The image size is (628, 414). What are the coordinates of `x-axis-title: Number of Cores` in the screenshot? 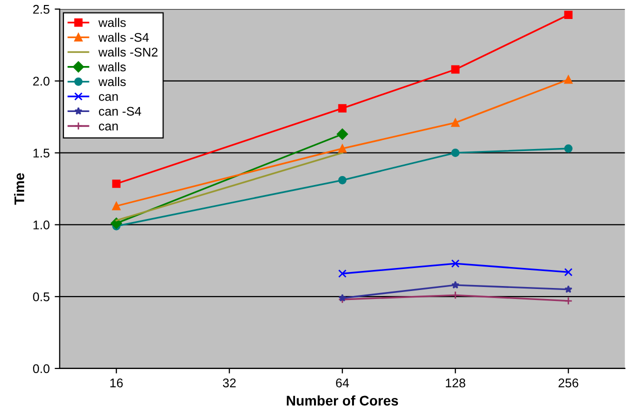 It's located at (342, 400).